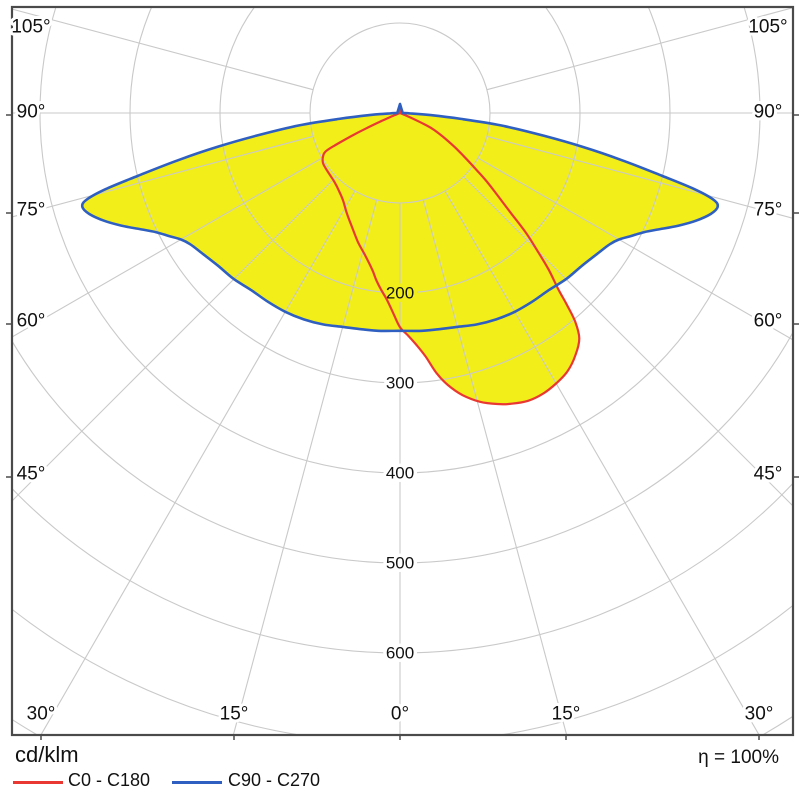 Image resolution: width=800 pixels, height=800 pixels. I want to click on efficiency-label: η = 100%, so click(738, 757).